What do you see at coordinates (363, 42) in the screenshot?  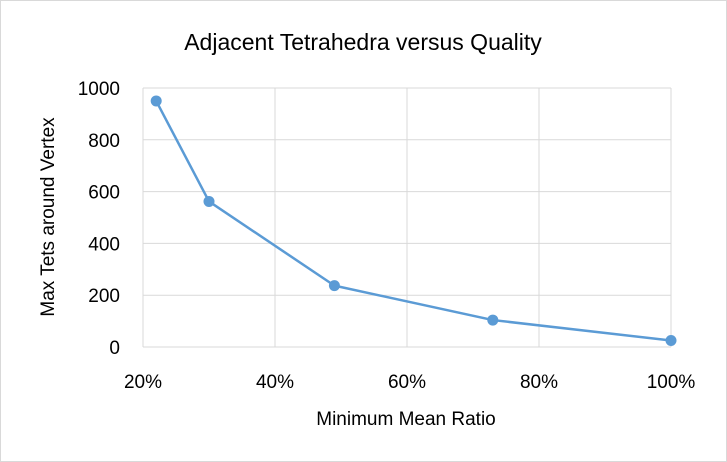 I see `chart-title: Adjacent Tetrahedra versus Quality` at bounding box center [363, 42].